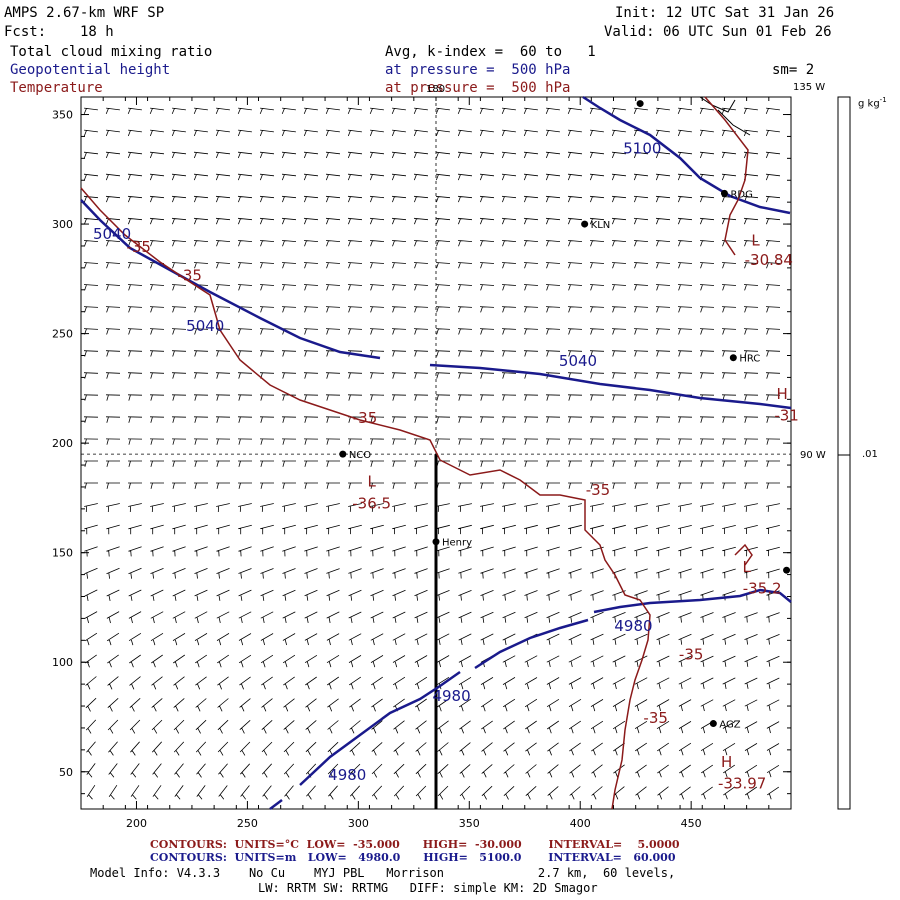 This screenshot has height=900, width=900. I want to click on y-tick-label: 200, so click(62, 443).